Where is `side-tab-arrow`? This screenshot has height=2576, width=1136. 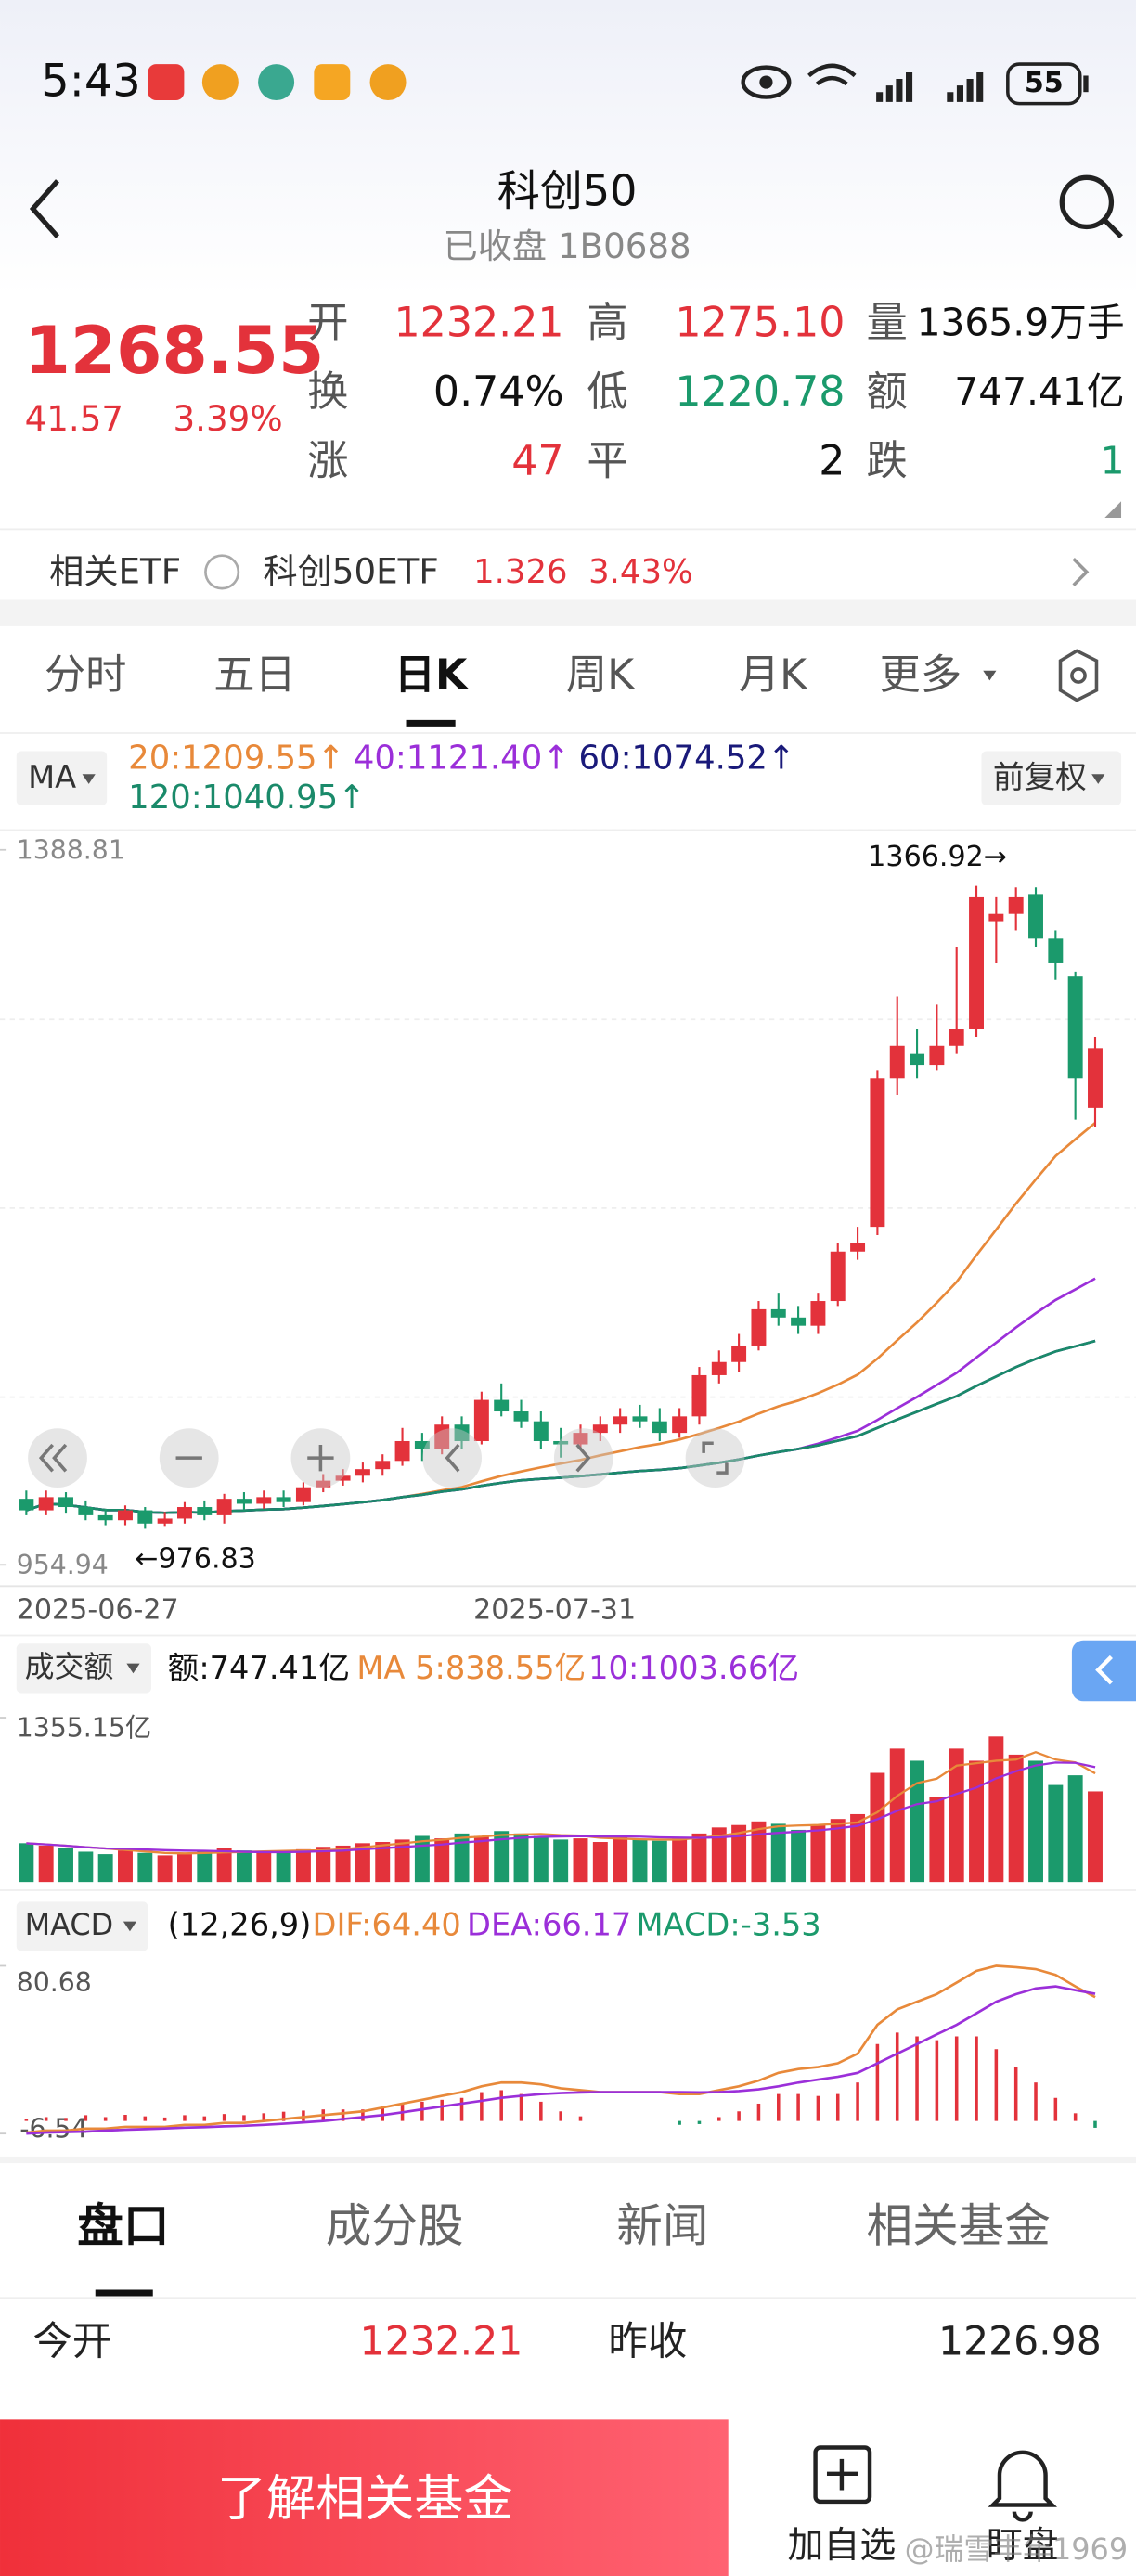 side-tab-arrow is located at coordinates (1104, 1670).